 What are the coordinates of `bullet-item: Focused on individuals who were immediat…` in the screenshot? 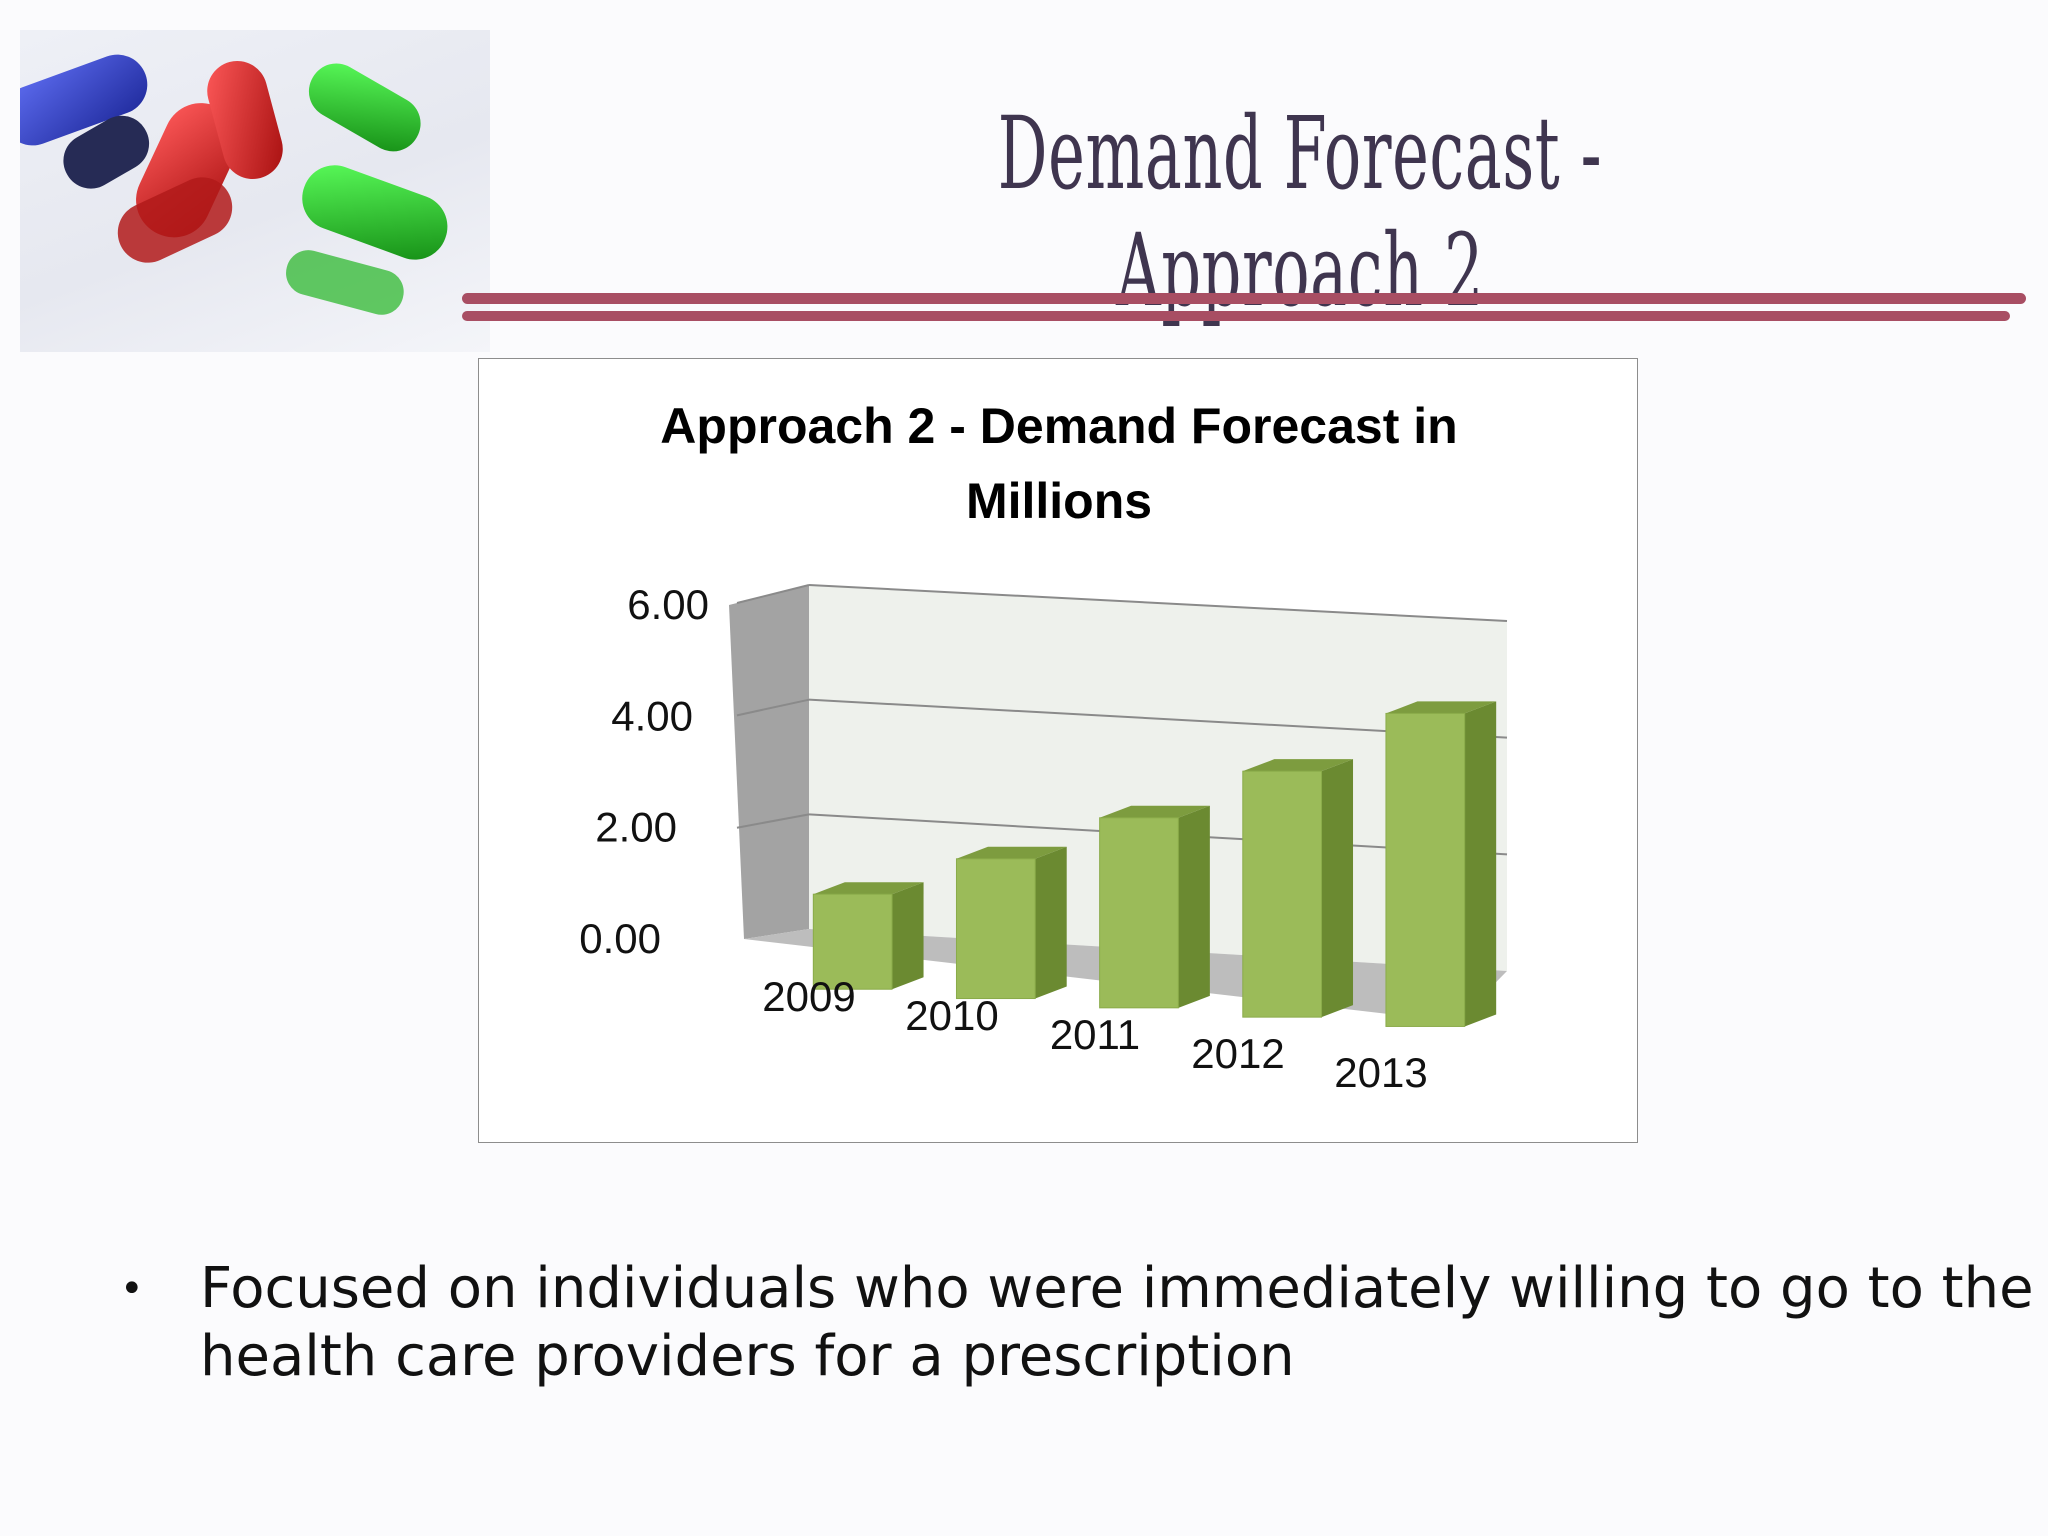 It's located at (1117, 1322).